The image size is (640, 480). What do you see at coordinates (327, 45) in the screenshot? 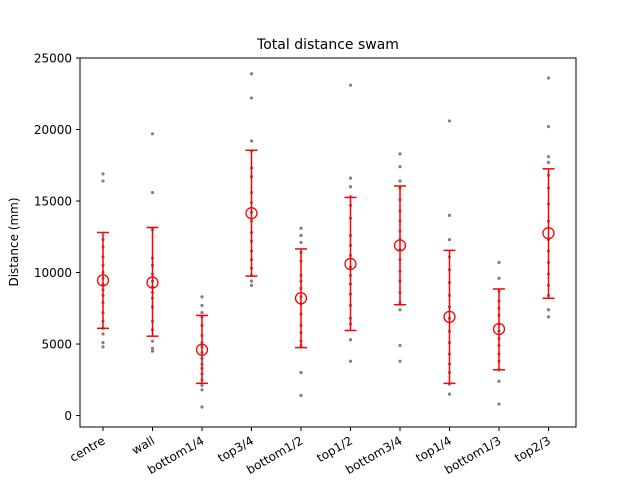
I see `chart-title: Total distance swam` at bounding box center [327, 45].